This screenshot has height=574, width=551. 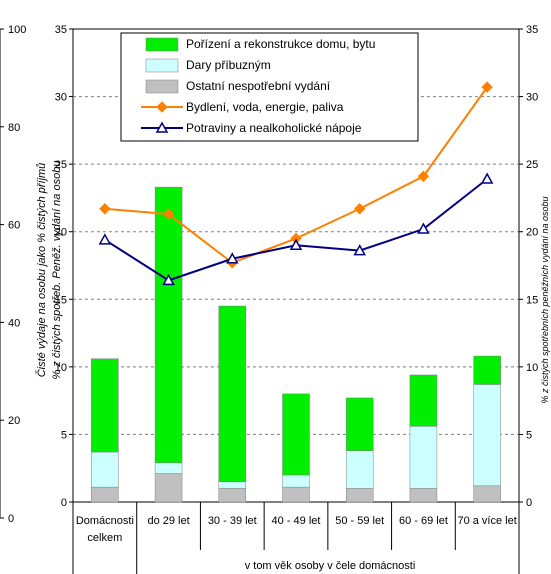 What do you see at coordinates (104, 538) in the screenshot?
I see `x-category-label: celkem` at bounding box center [104, 538].